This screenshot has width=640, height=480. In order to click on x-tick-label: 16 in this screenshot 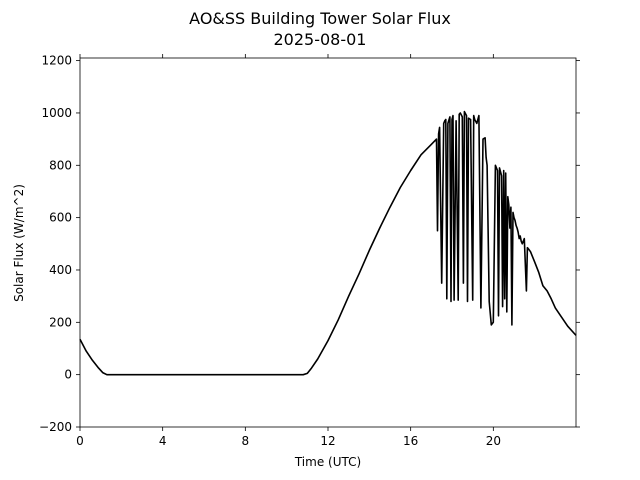, I will do `click(410, 441)`.